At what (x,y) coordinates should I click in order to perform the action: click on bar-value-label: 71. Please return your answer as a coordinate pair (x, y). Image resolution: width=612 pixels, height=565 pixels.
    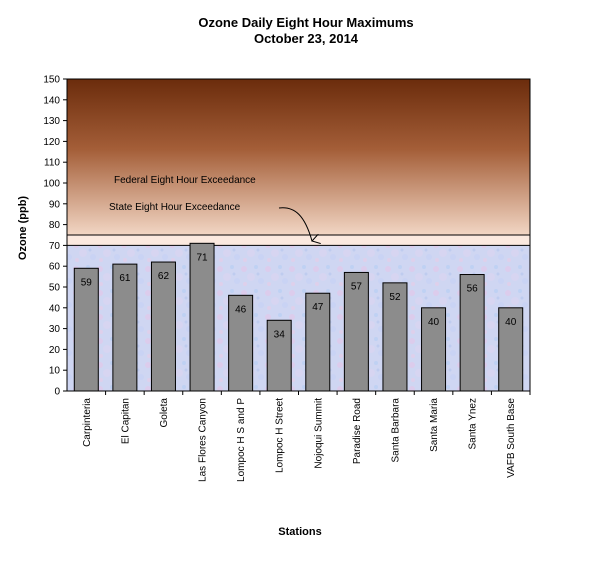
    Looking at the image, I should click on (202, 257).